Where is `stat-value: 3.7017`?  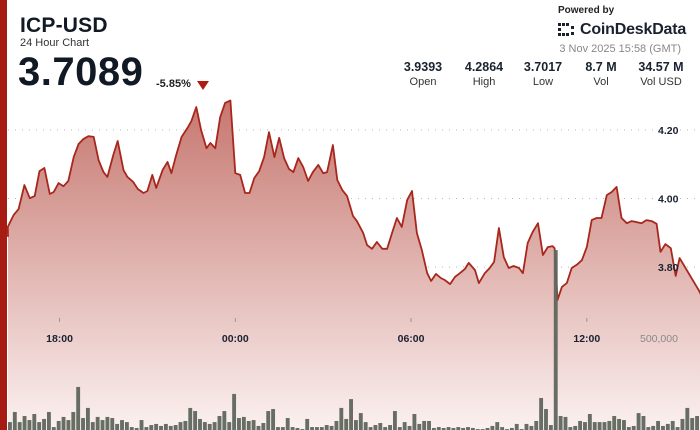
stat-value: 3.7017 is located at coordinates (543, 67).